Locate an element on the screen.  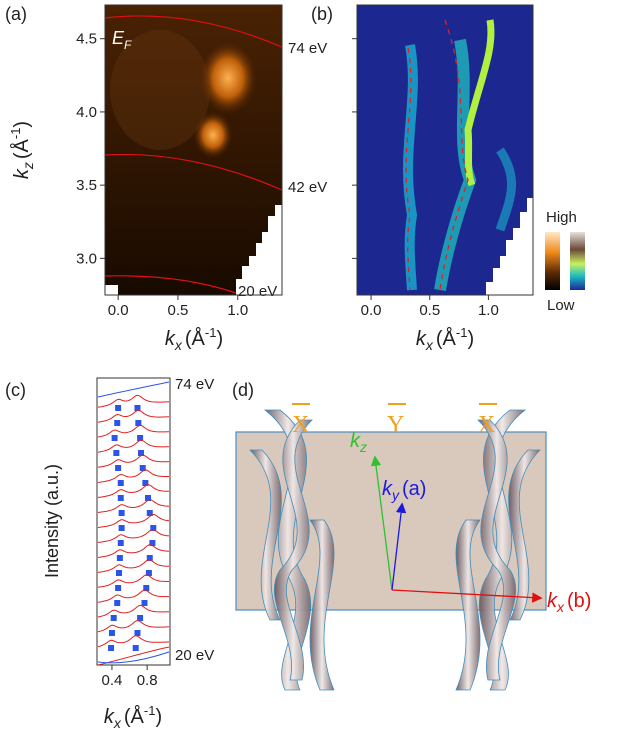
y-tick-label: 4.0 is located at coordinates (86, 112).